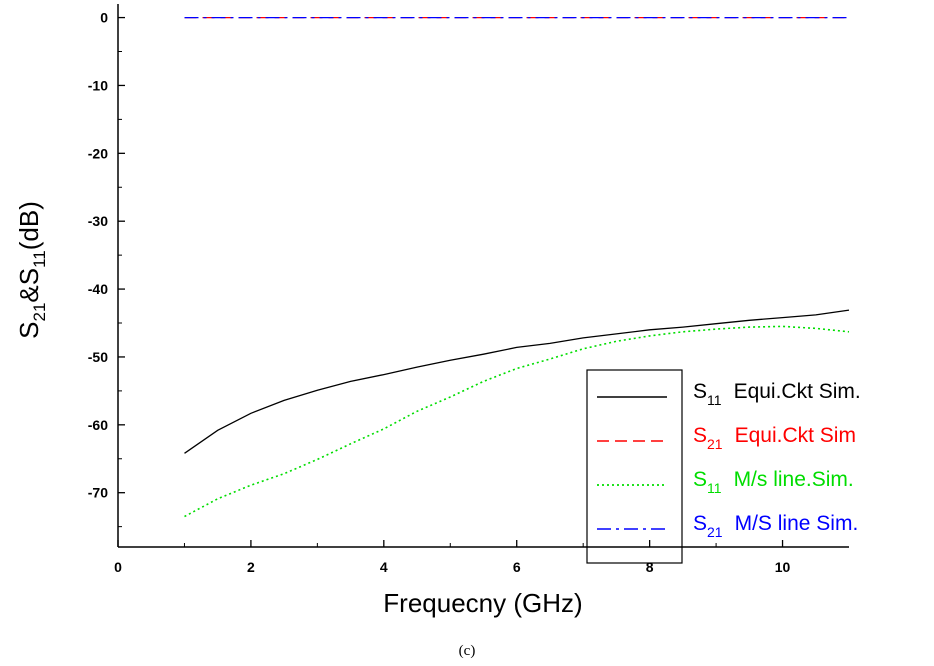 This screenshot has width=934, height=666. I want to click on y-axis-title: S21&S11(dB), so click(31, 270).